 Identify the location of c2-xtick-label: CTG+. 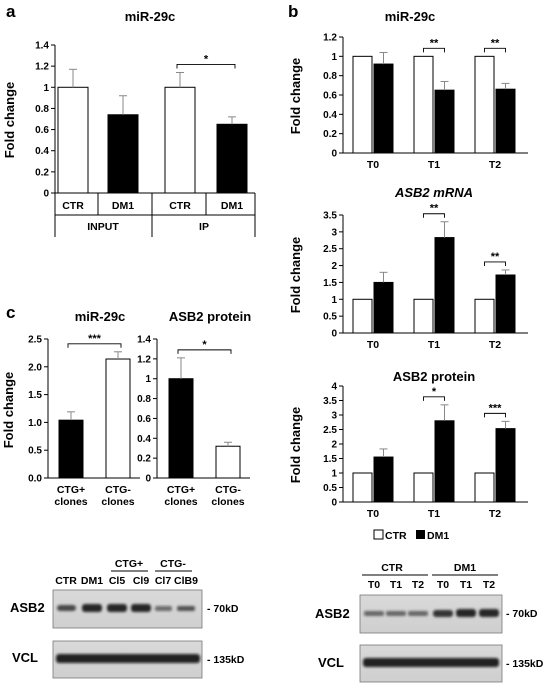
(181, 490).